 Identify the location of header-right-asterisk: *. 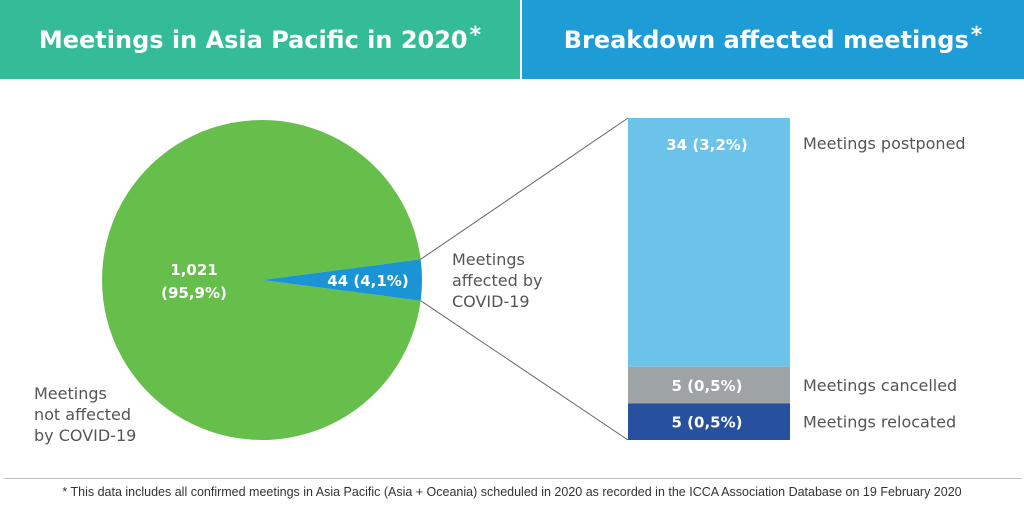
(976, 35).